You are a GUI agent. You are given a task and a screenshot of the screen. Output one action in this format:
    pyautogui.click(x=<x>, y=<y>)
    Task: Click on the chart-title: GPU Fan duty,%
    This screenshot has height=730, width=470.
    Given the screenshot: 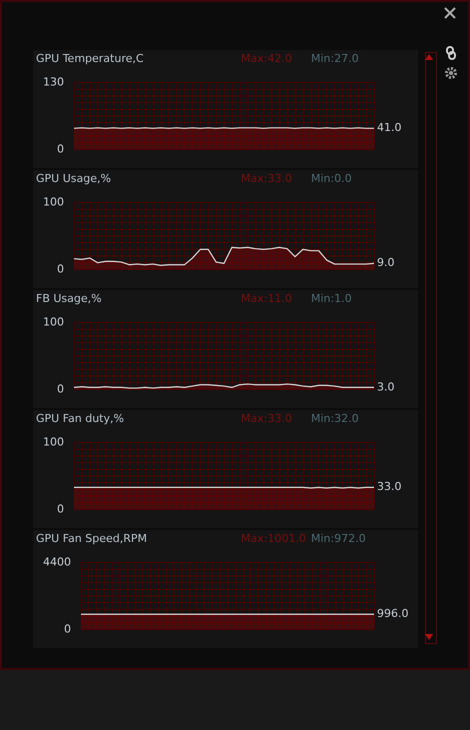 What is the action you would take?
    pyautogui.click(x=80, y=418)
    